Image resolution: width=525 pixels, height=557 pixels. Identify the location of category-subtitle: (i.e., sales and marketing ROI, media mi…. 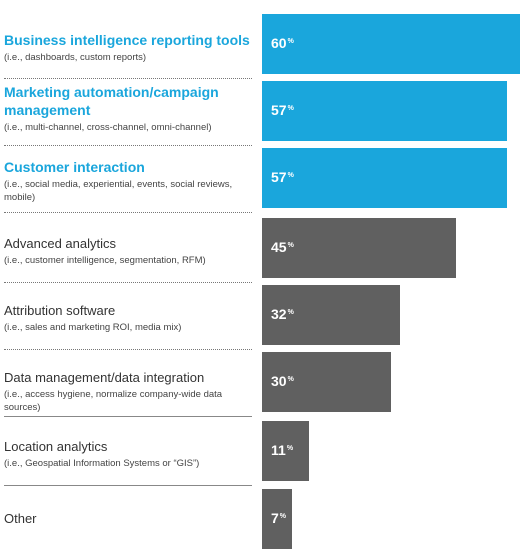
(93, 327).